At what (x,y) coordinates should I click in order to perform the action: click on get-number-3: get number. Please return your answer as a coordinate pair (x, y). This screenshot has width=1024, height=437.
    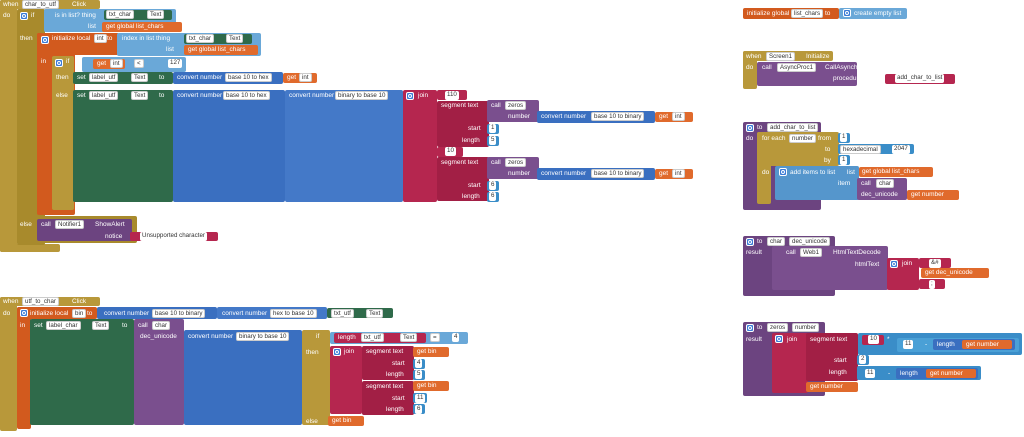
    Looking at the image, I should click on (946, 373).